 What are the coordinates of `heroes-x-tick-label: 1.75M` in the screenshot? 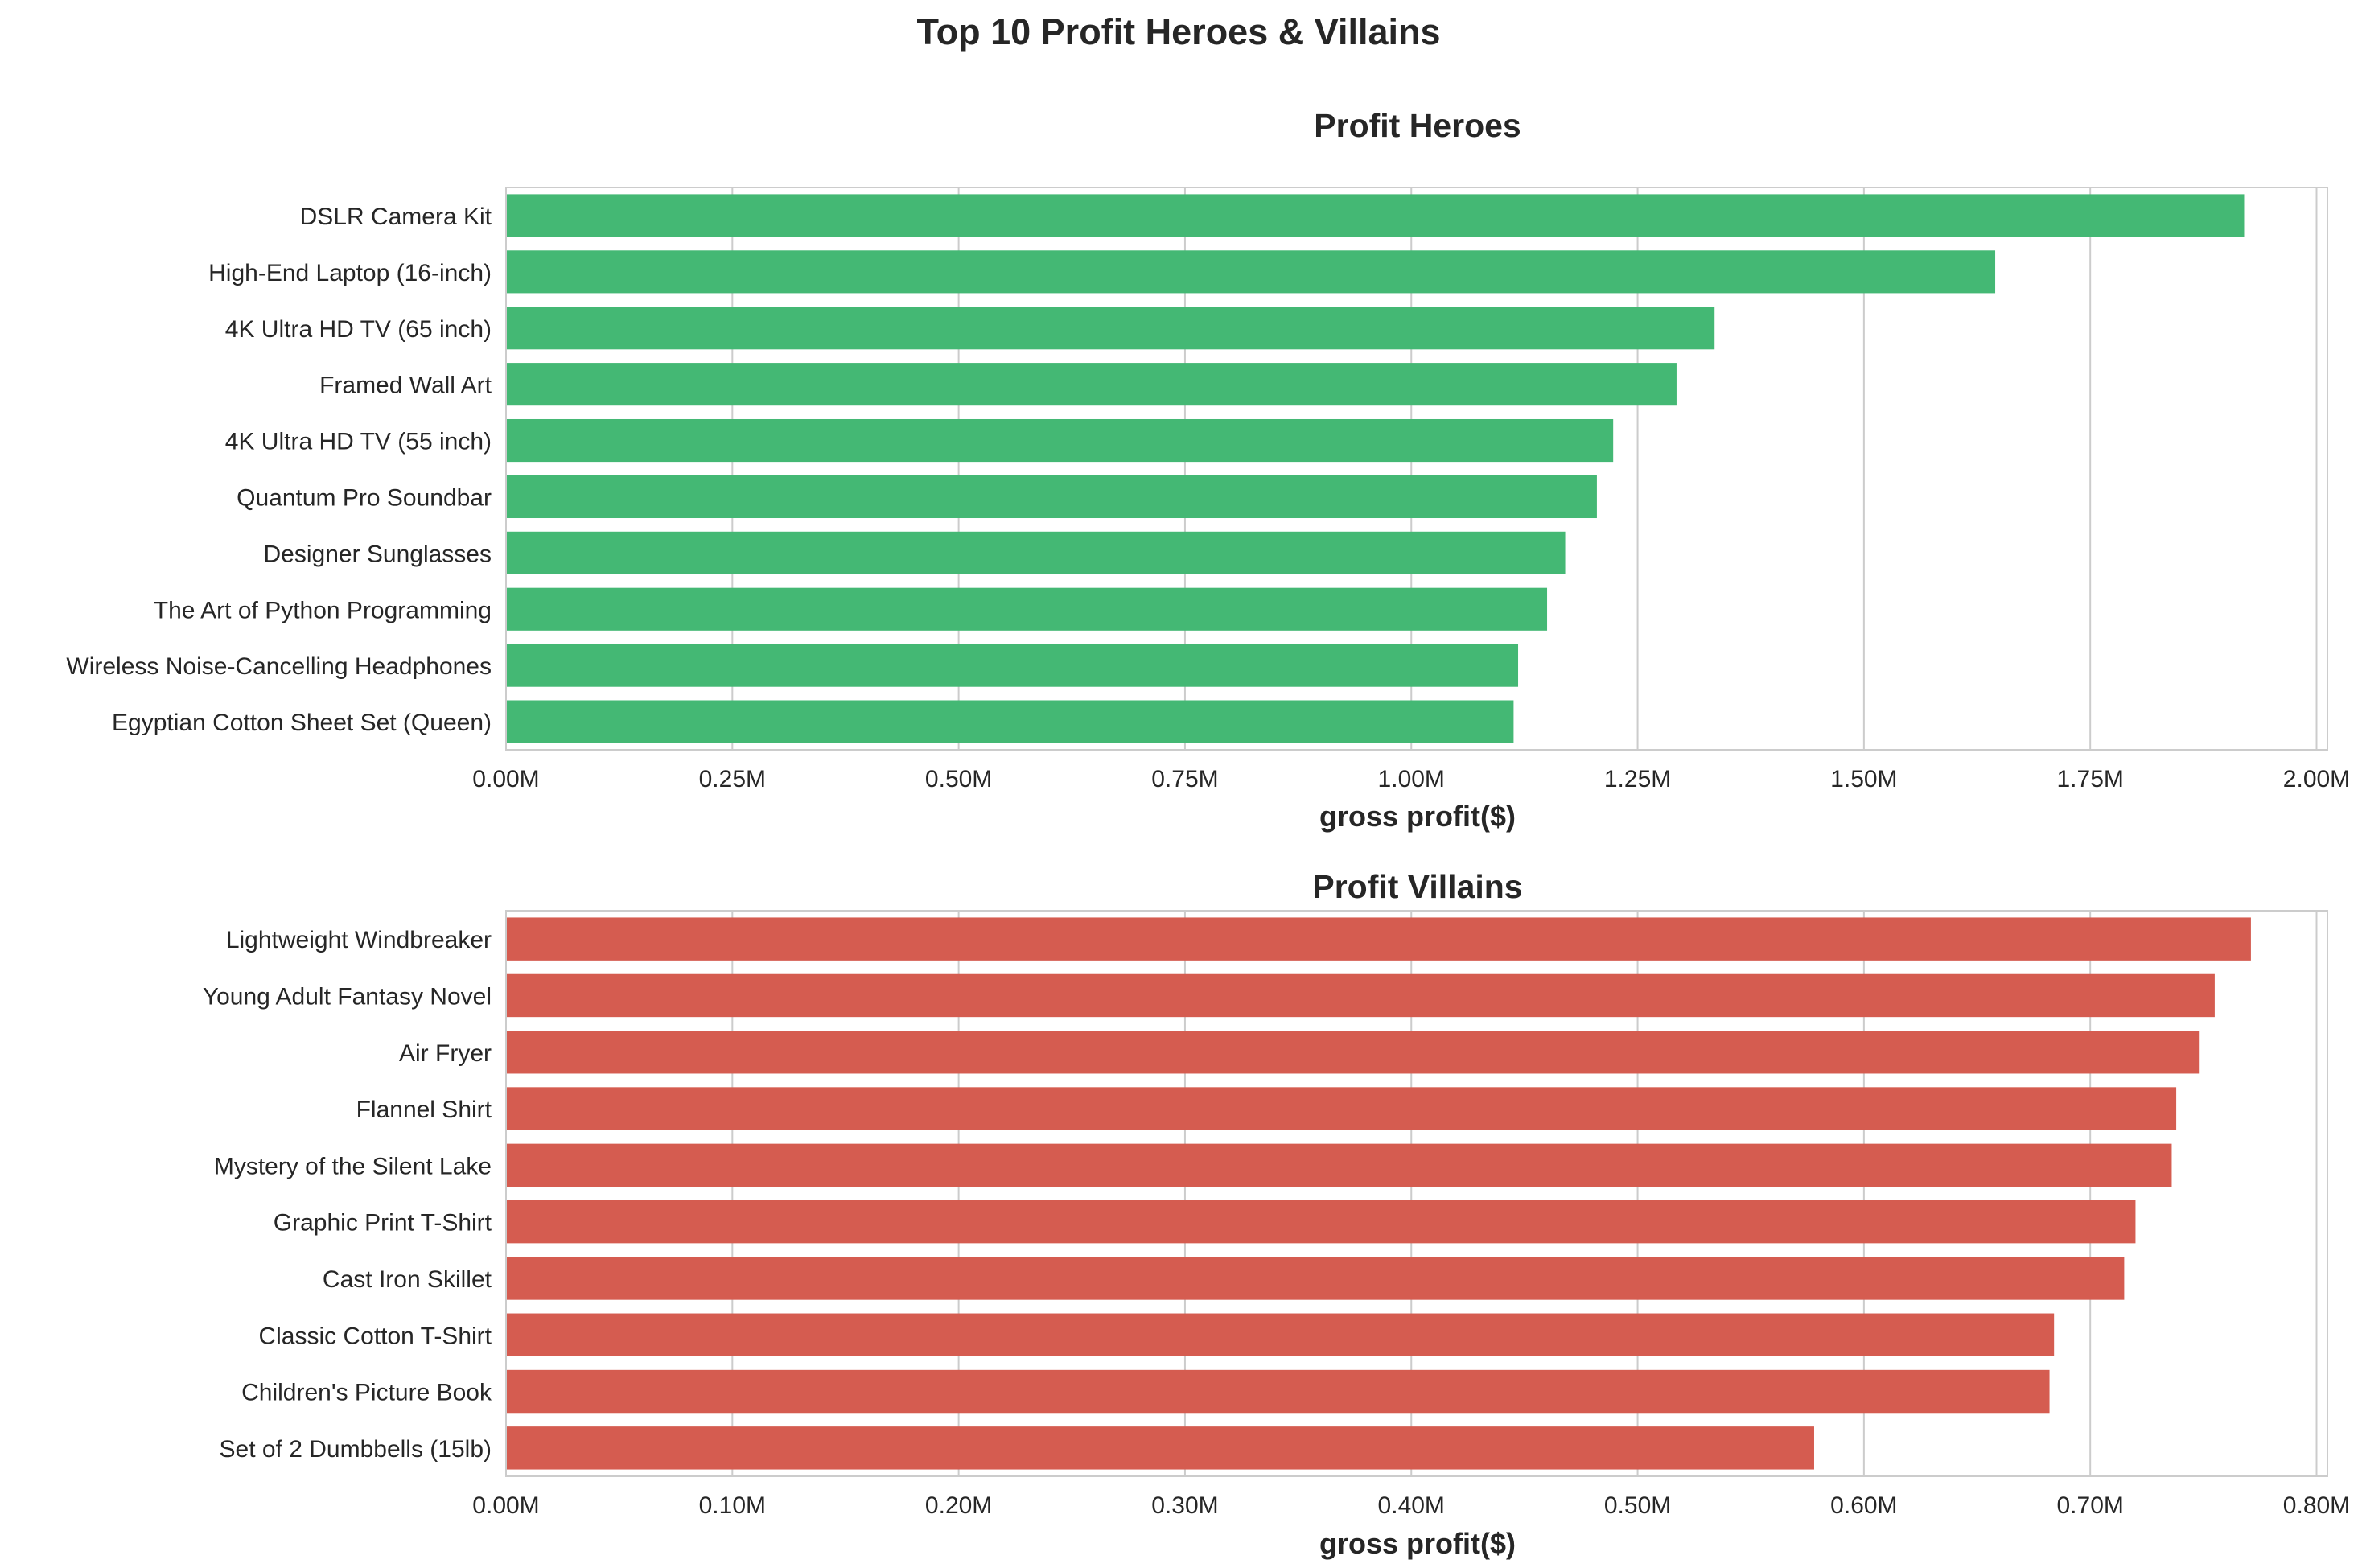 It's located at (2089, 779).